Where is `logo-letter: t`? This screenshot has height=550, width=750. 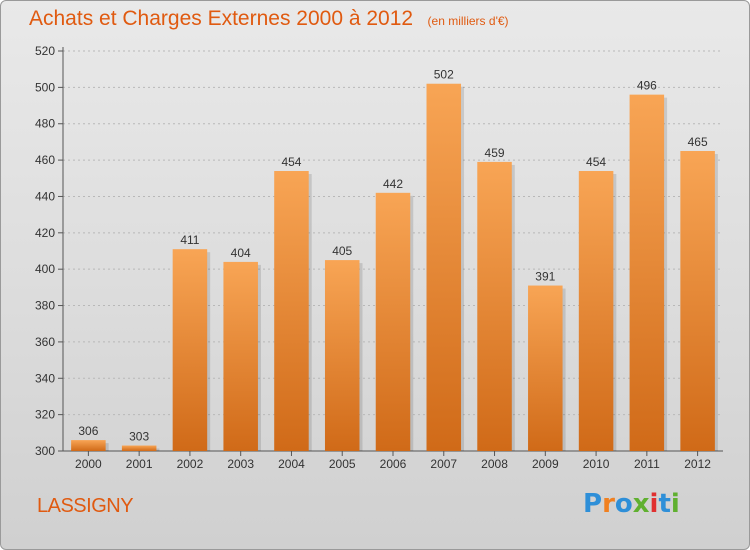
logo-letter: t is located at coordinates (664, 504).